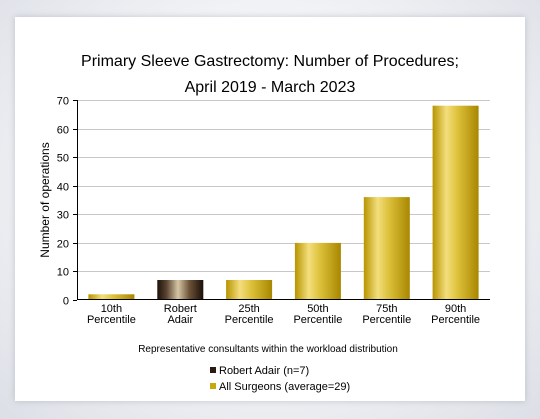 This screenshot has height=419, width=540. I want to click on bar-10th-percentile, so click(111, 297).